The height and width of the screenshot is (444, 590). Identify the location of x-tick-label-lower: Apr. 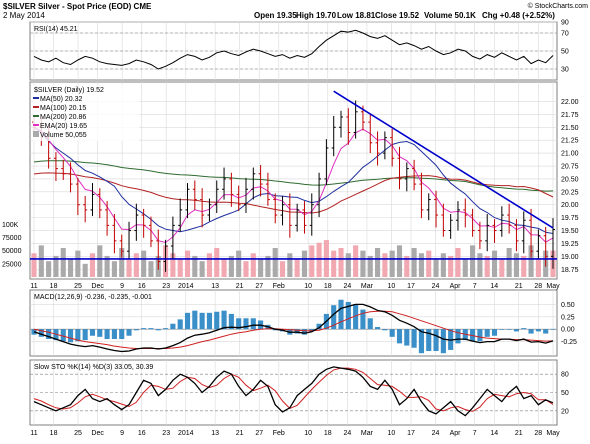
(456, 433).